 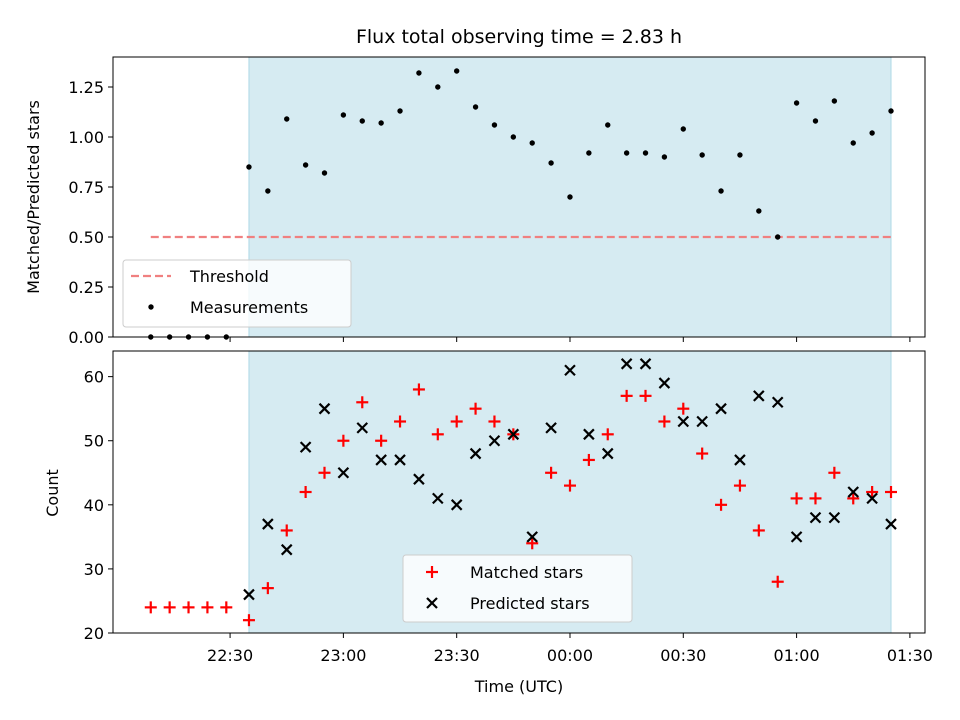 What do you see at coordinates (33, 197) in the screenshot?
I see `ratio-y-axis-label: Matched/Predicted stars` at bounding box center [33, 197].